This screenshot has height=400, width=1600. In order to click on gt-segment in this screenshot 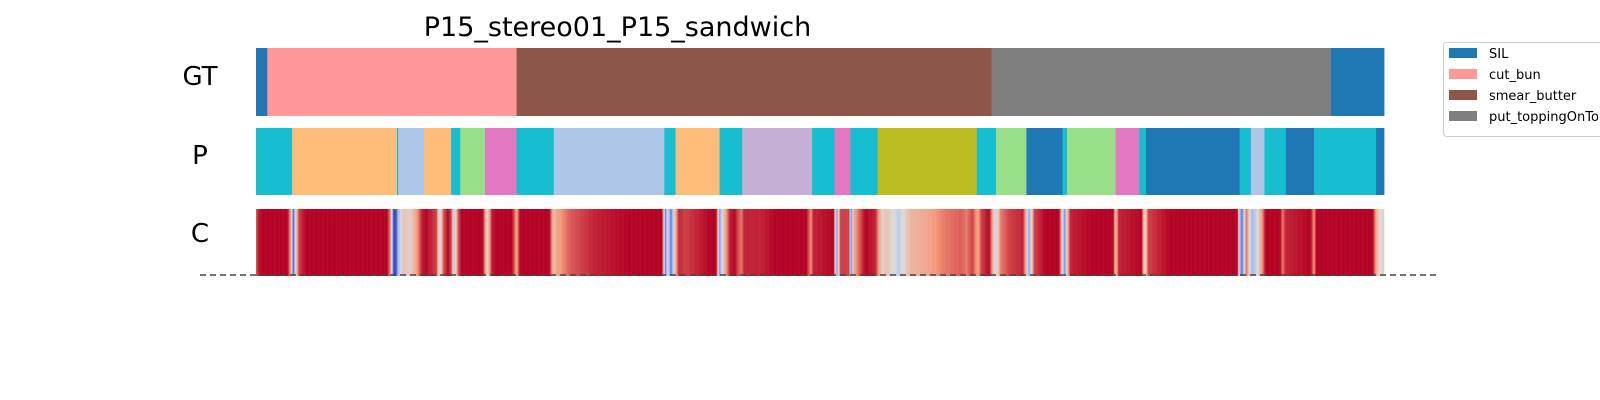, I will do `click(262, 82)`.